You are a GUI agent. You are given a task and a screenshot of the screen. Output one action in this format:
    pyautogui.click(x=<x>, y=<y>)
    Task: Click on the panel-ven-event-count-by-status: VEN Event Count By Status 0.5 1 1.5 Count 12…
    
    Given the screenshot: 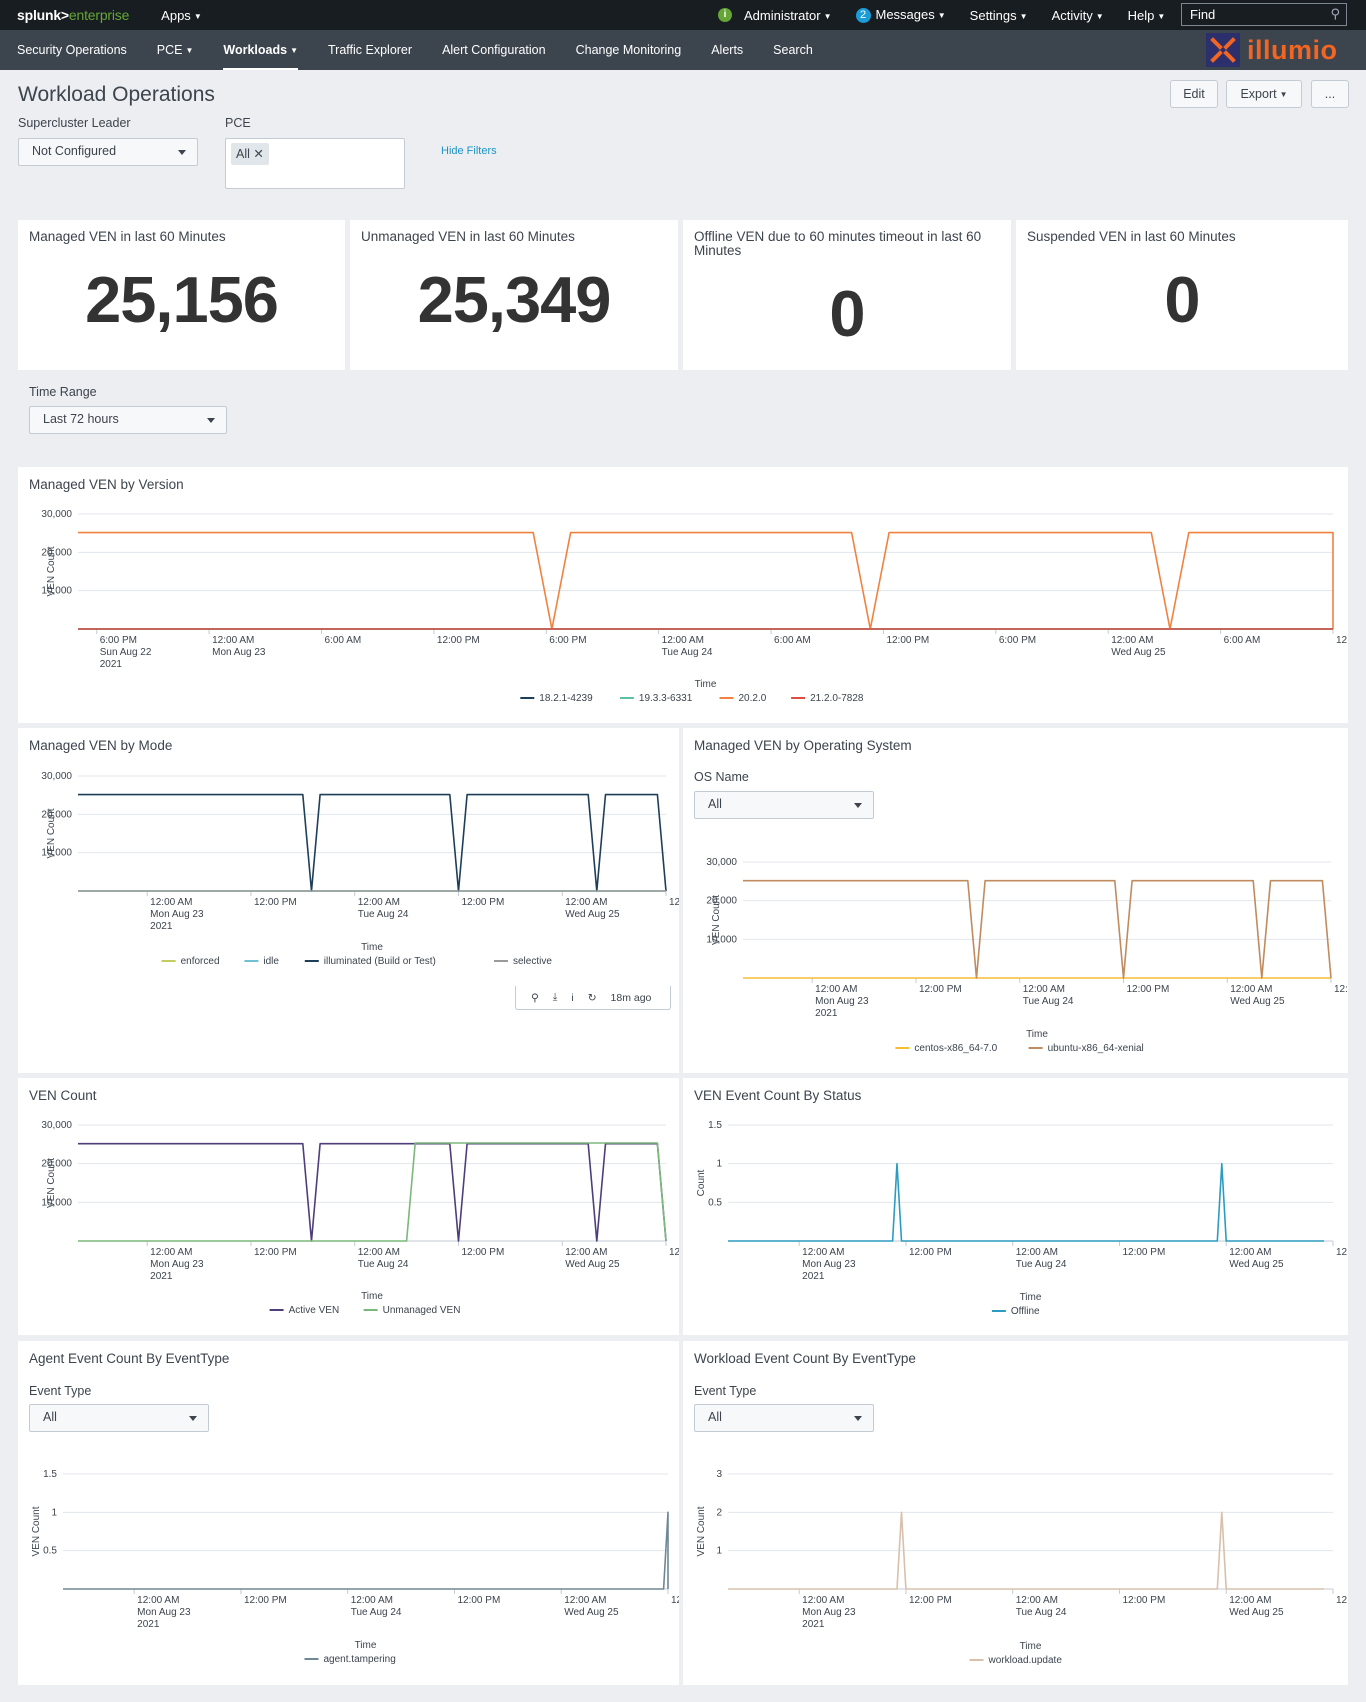 What is the action you would take?
    pyautogui.click(x=1015, y=1206)
    